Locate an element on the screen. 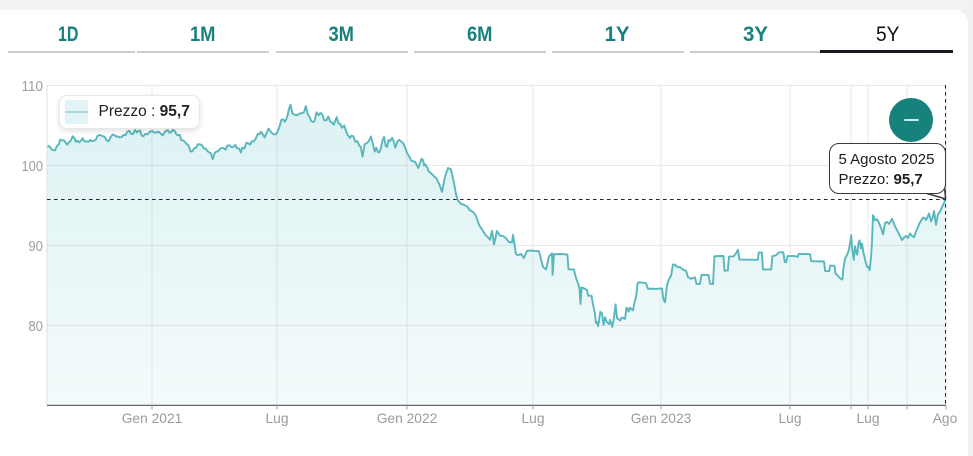  svg-text: 6M is located at coordinates (480, 33).